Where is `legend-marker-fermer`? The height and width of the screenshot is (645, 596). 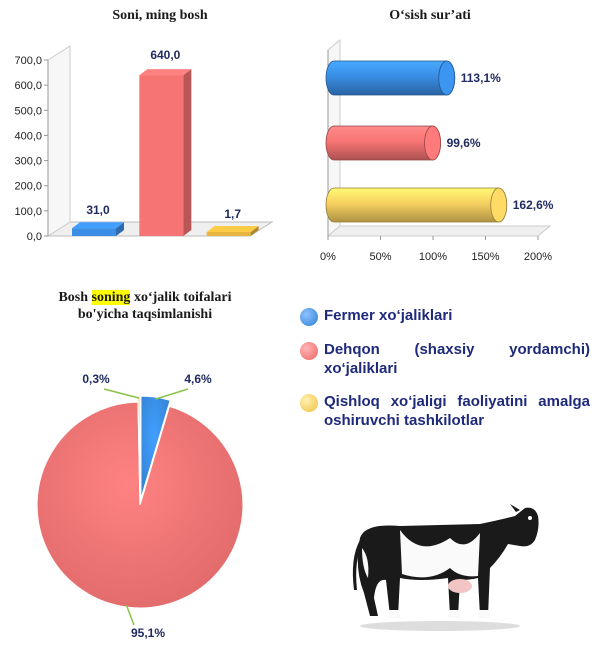 legend-marker-fermer is located at coordinates (309, 317).